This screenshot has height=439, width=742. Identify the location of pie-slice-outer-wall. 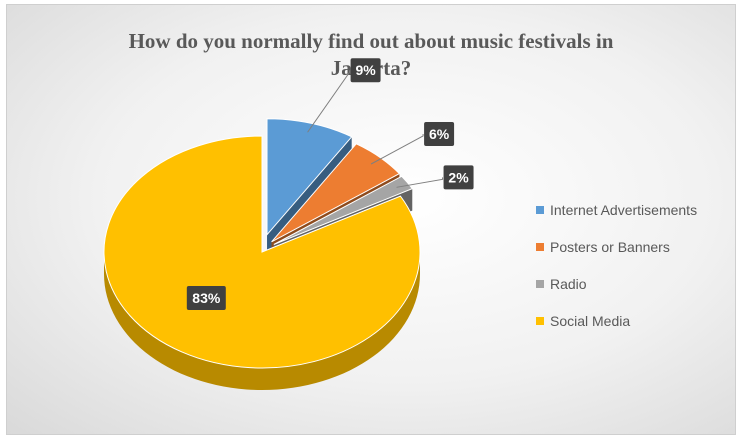
(262, 321).